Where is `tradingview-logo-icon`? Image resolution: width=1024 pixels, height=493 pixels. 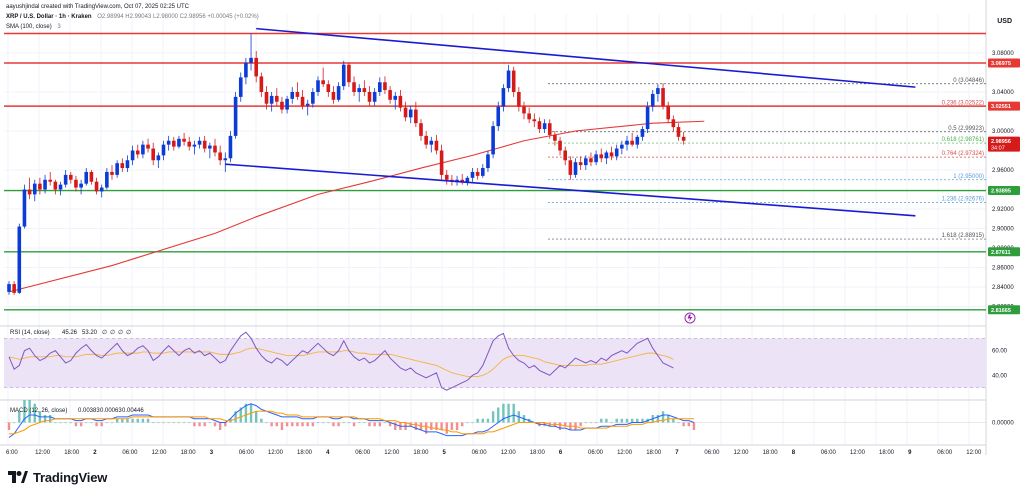 tradingview-logo-icon is located at coordinates (18, 477).